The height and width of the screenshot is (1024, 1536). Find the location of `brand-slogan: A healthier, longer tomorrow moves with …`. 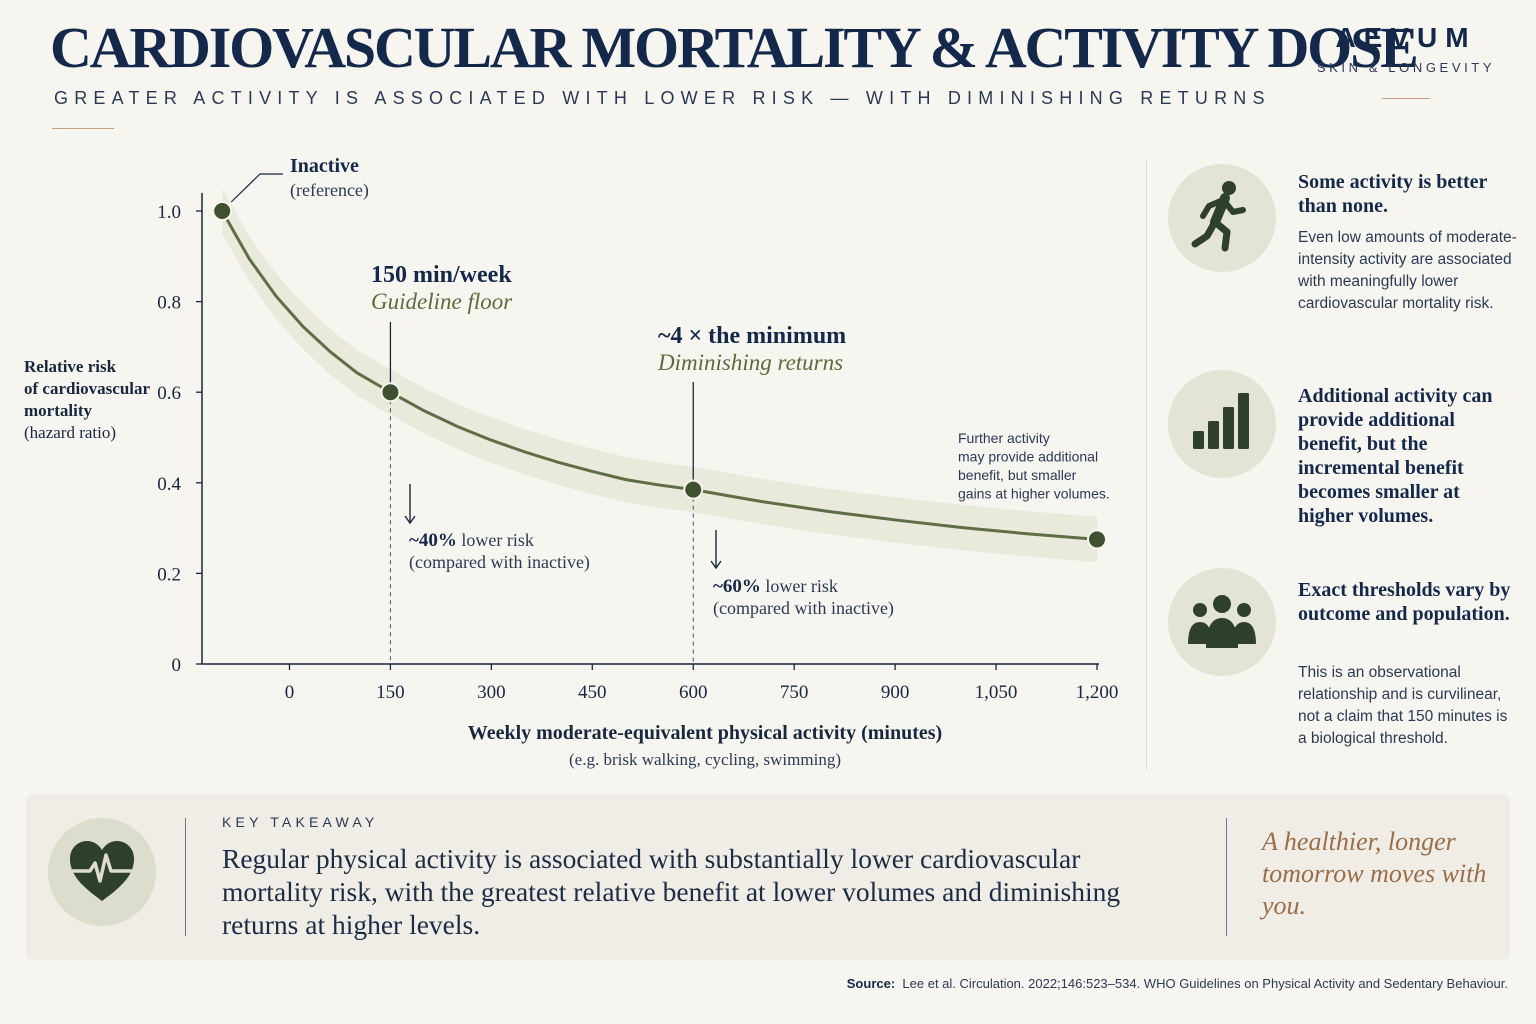

brand-slogan: A healthier, longer tomorrow moves with … is located at coordinates (1374, 873).